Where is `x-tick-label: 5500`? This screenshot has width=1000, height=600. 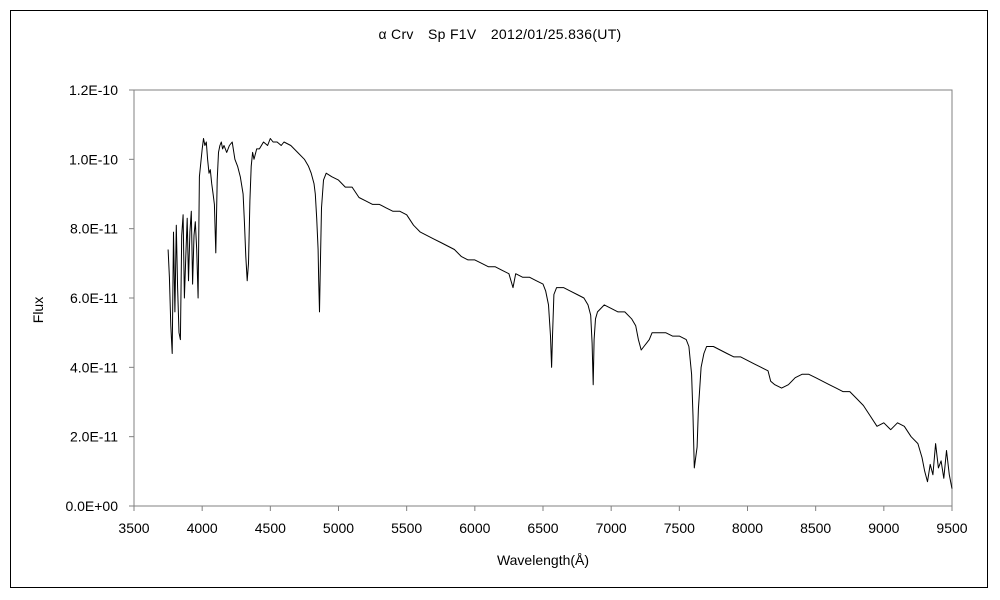 x-tick-label: 5500 is located at coordinates (406, 528).